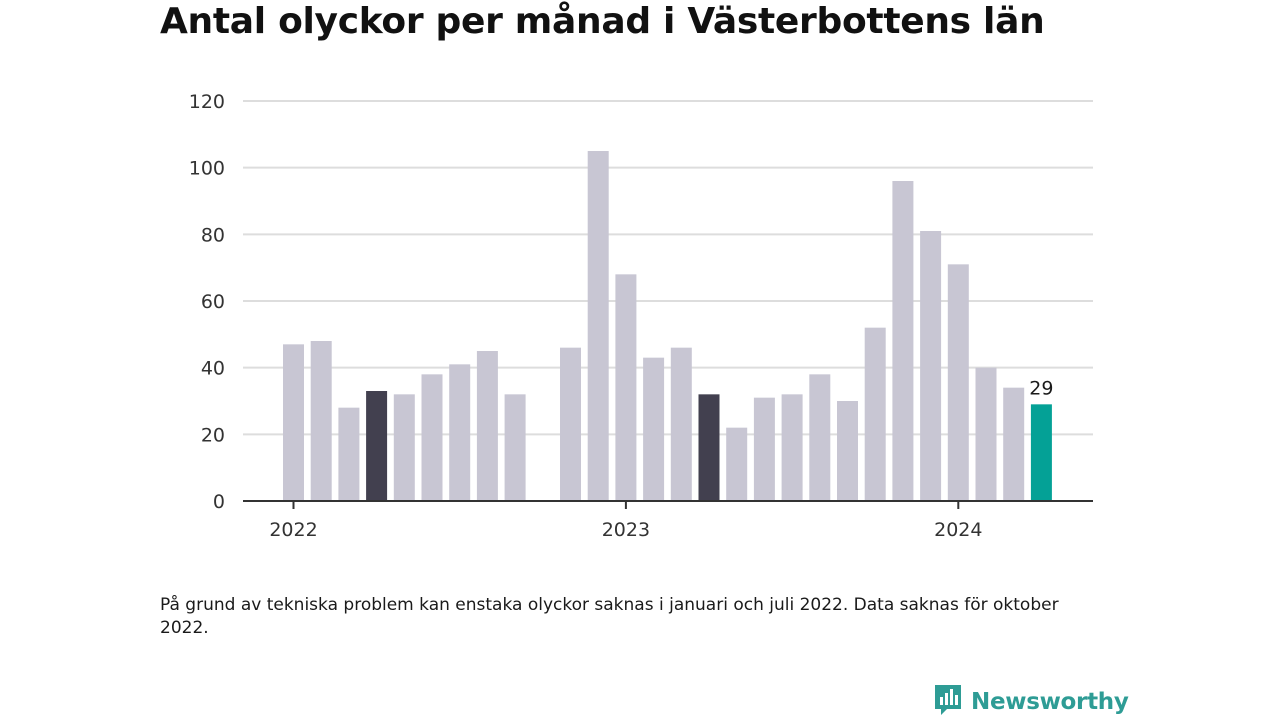 The width and height of the screenshot is (1280, 721). Describe the element at coordinates (626, 530) in the screenshot. I see `x-tick-label: 2023` at that location.